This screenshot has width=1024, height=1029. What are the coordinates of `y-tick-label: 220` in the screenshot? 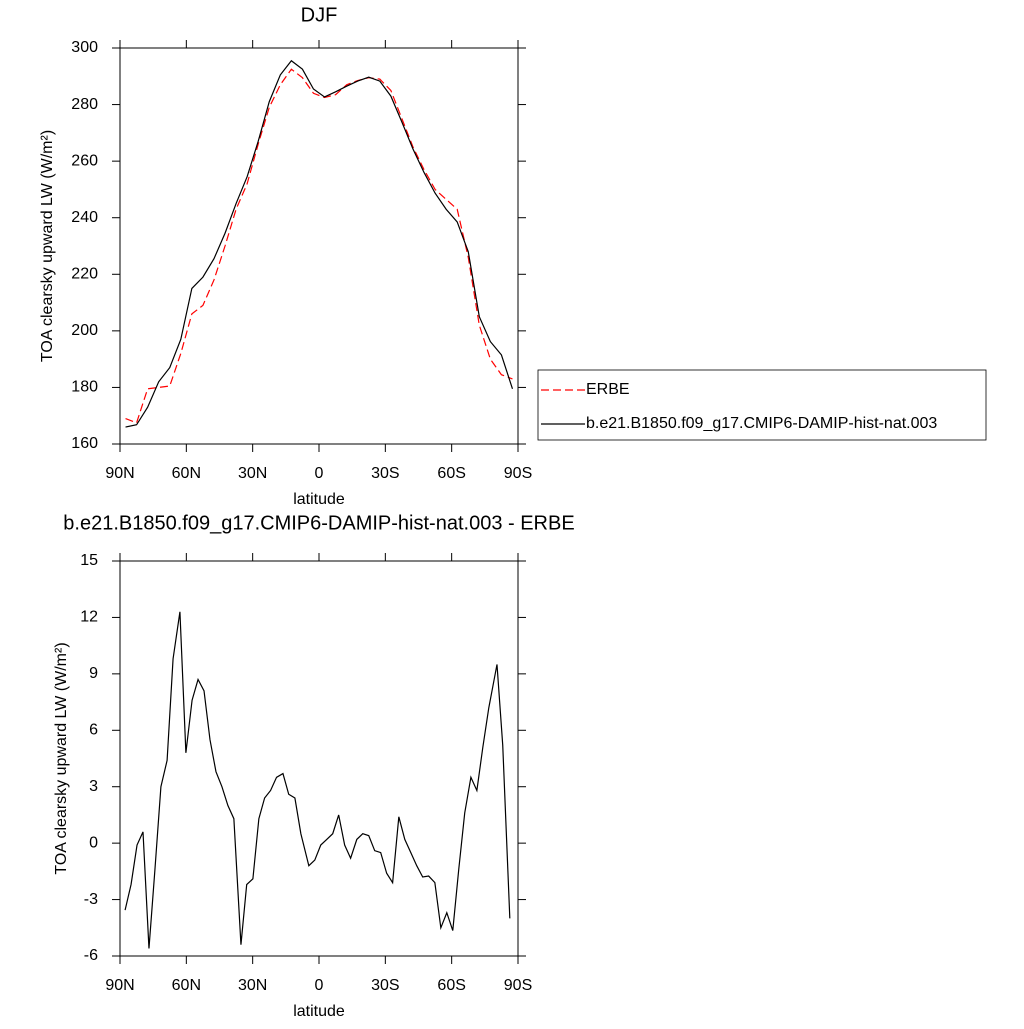 It's located at (84, 274).